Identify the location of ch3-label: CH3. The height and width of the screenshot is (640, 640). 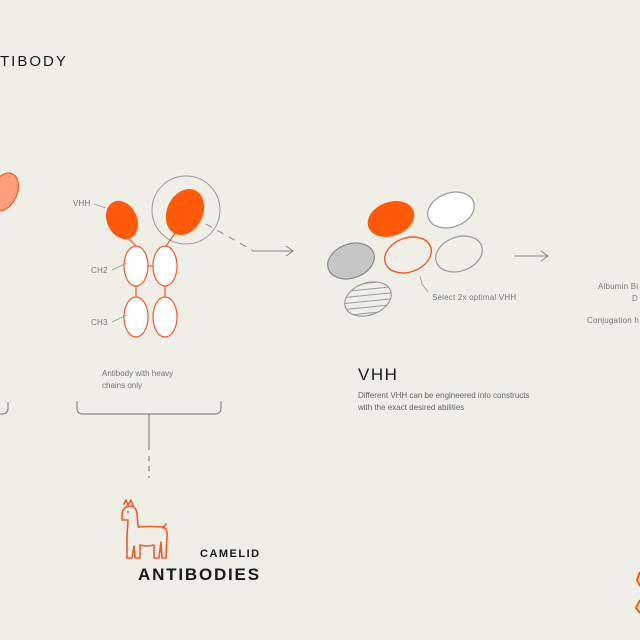
(99, 322).